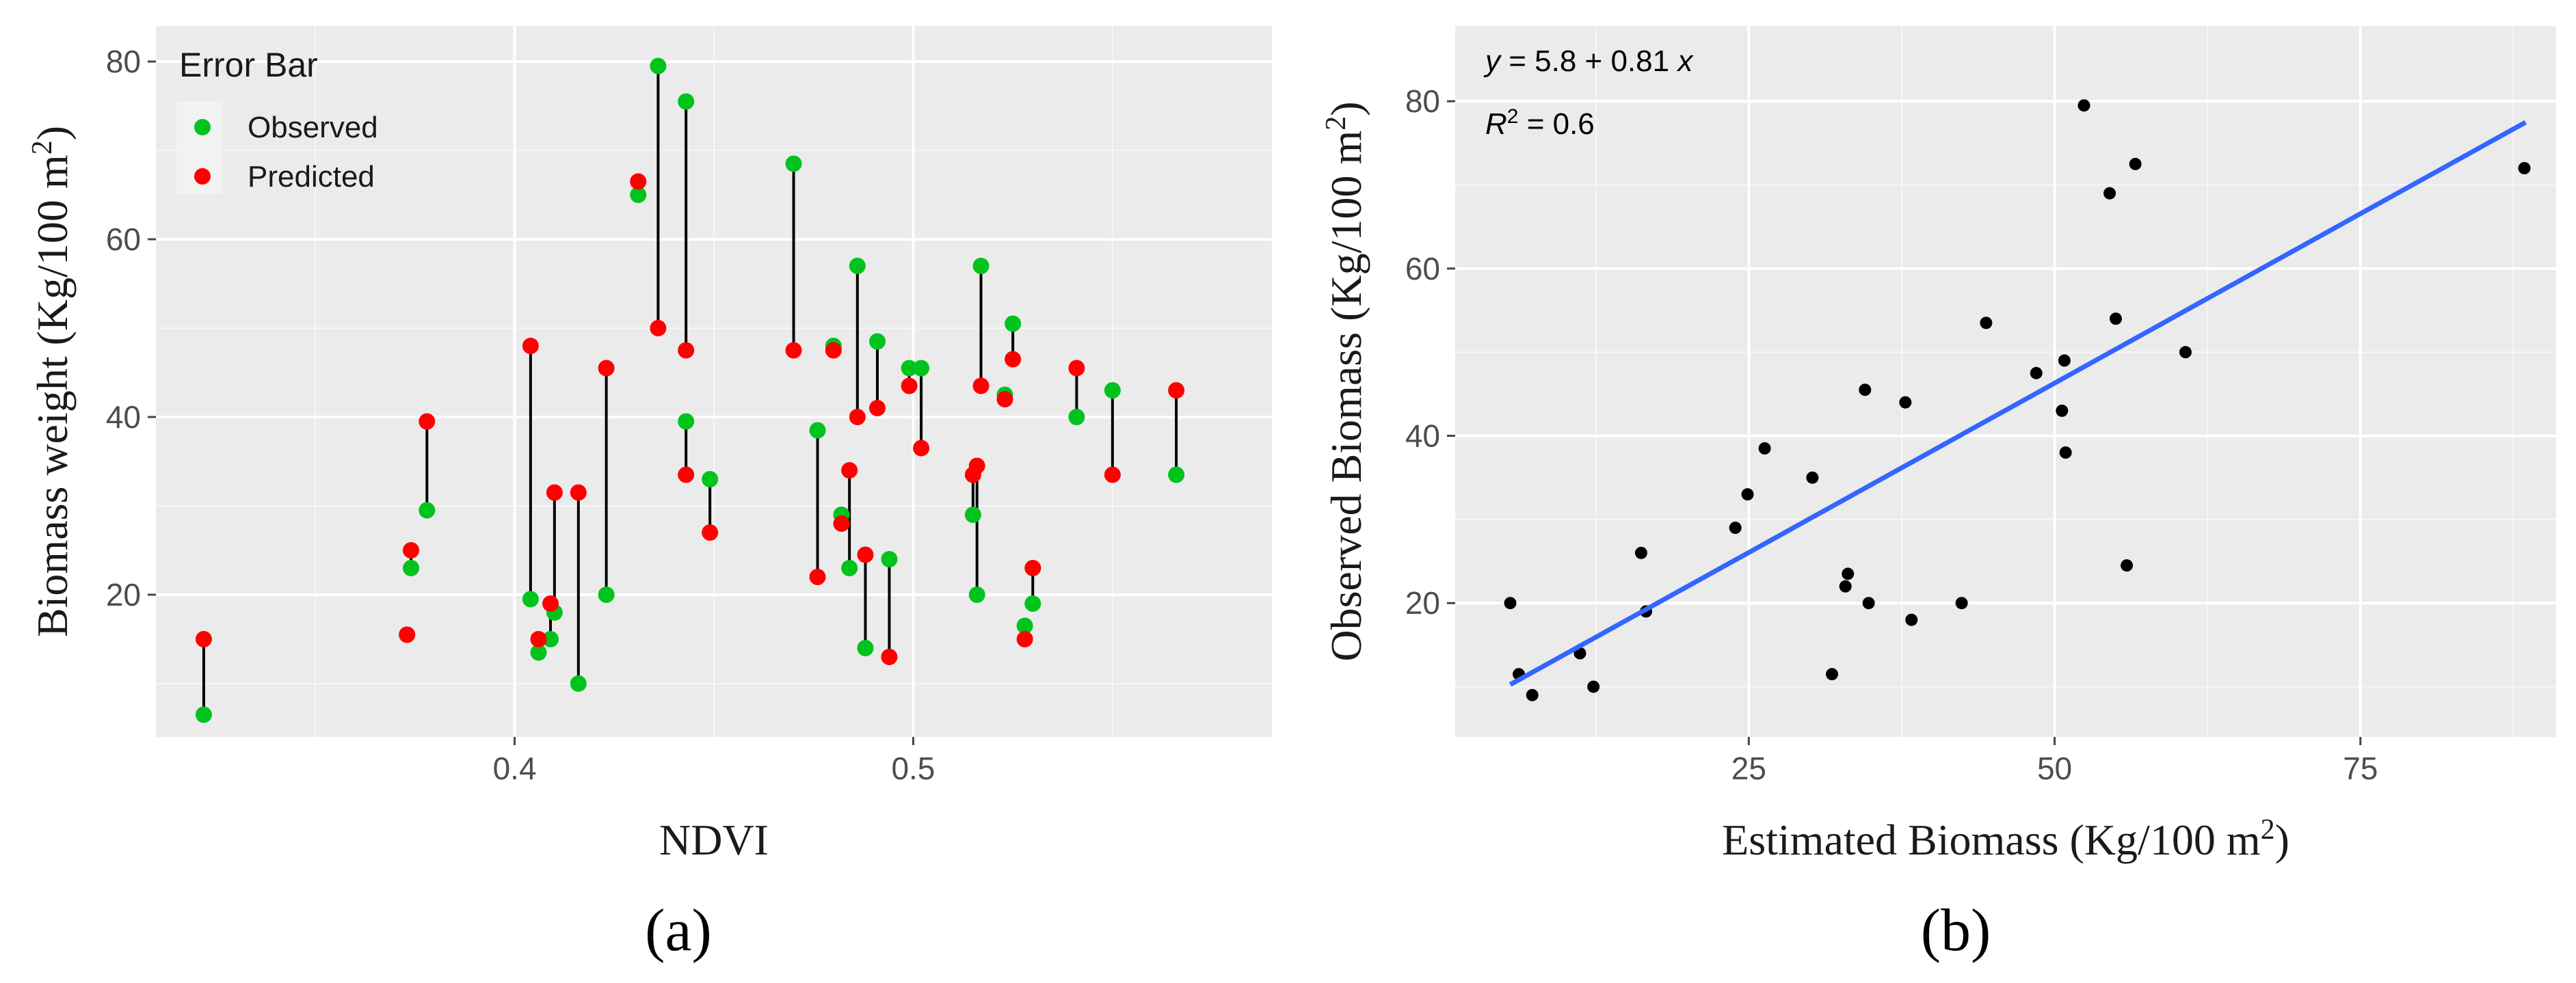 The width and height of the screenshot is (2576, 983). I want to click on panel-a-x-tick-label-0: 0.4, so click(515, 769).